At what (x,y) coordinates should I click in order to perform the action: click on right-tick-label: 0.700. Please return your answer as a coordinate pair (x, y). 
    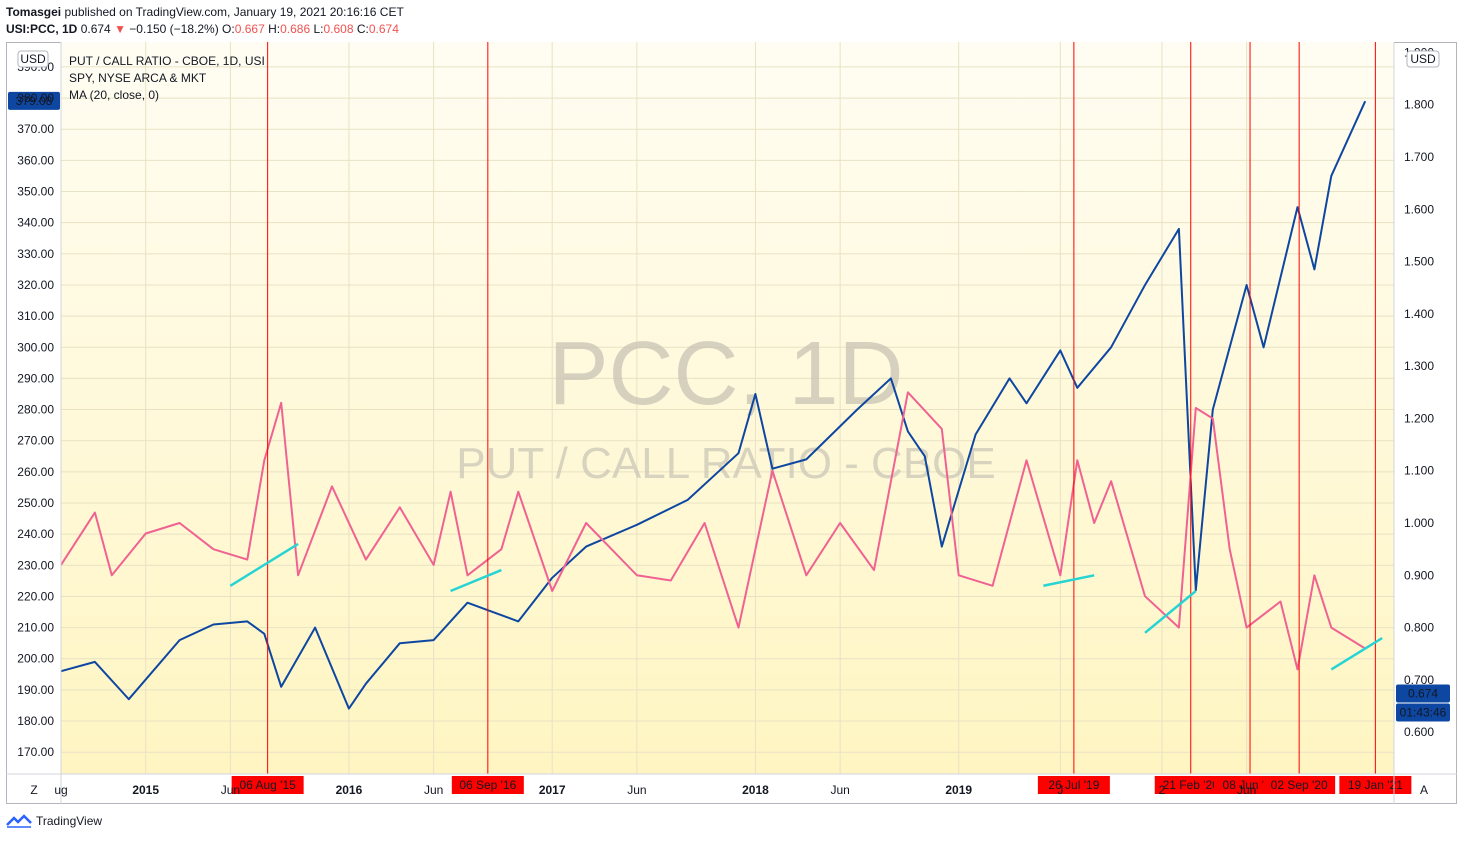
    Looking at the image, I should click on (1419, 680).